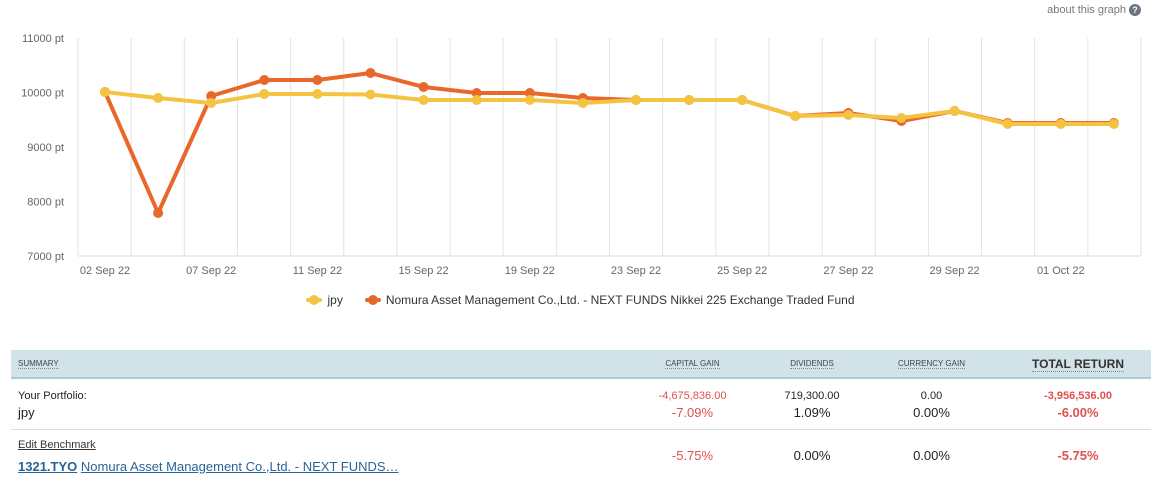 This screenshot has width=1161, height=494. Describe the element at coordinates (742, 271) in the screenshot. I see `x-tick-label: 25 Sep 22` at that location.